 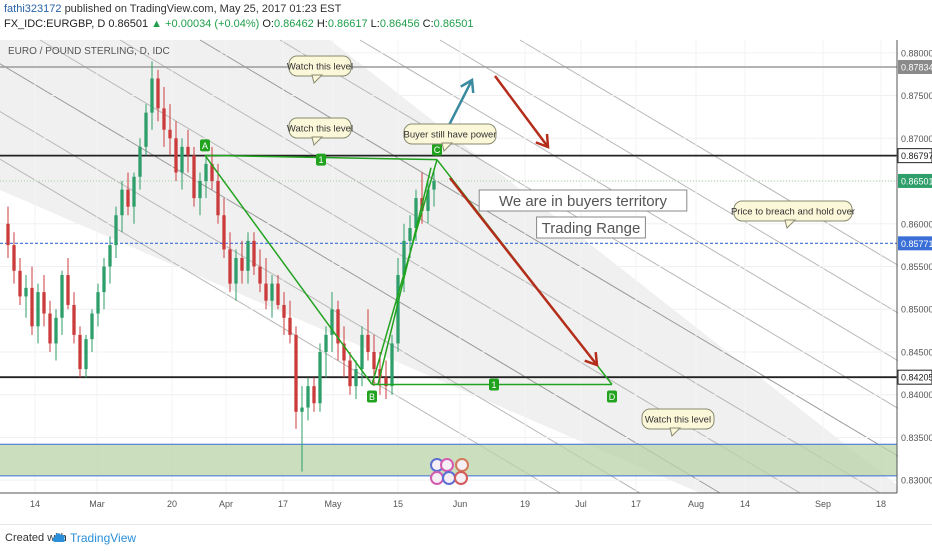 What do you see at coordinates (467, 85) in the screenshot?
I see `arrow-up-teal-head` at bounding box center [467, 85].